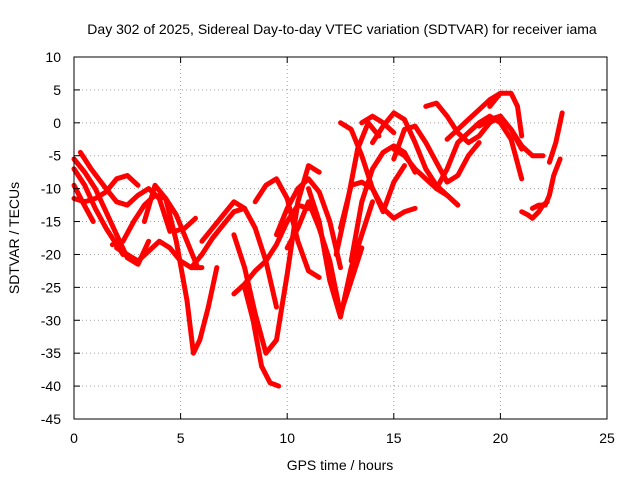  Describe the element at coordinates (51, 287) in the screenshot. I see `y-tick-label: -25` at that location.